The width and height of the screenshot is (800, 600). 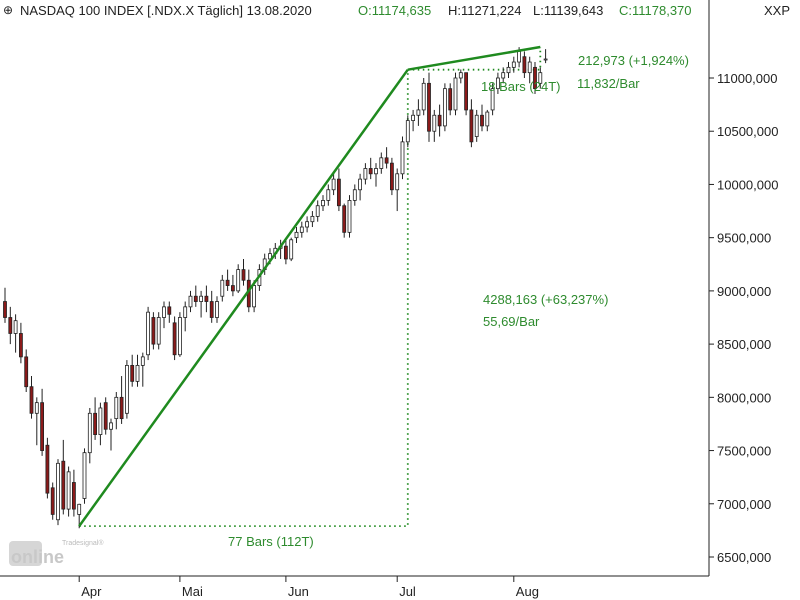 I want to click on small-bars-label: 18 Bars (24T), so click(x=520, y=86).